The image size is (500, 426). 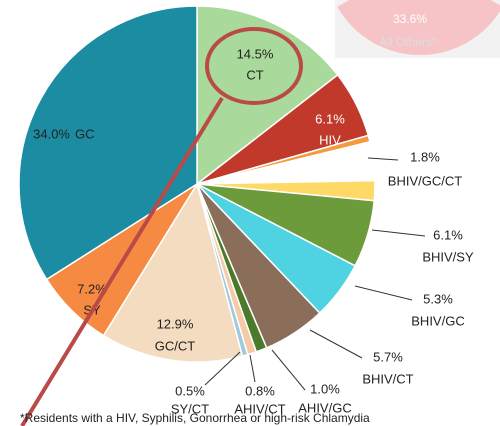 What do you see at coordinates (175, 323) in the screenshot?
I see `value-label: 12.9%` at bounding box center [175, 323].